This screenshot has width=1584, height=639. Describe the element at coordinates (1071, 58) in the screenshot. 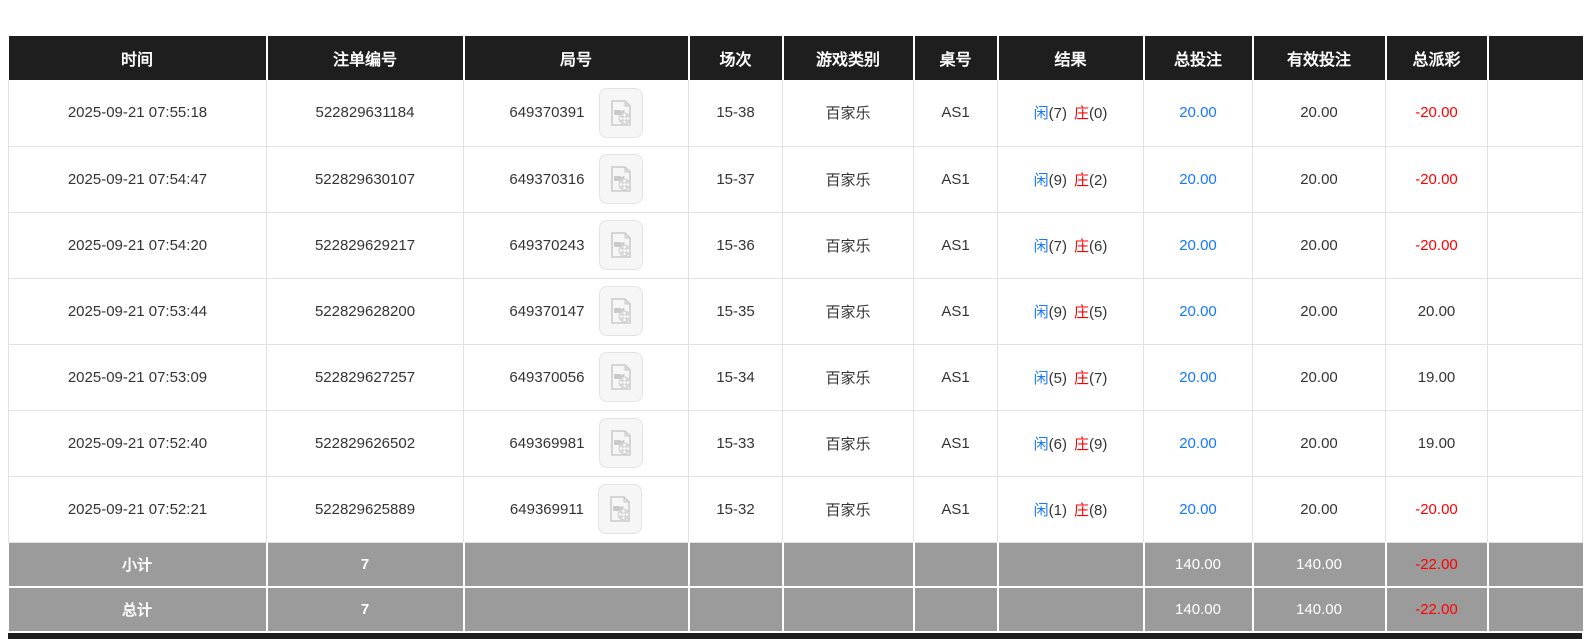

I see `col-header-result: 结果` at that location.